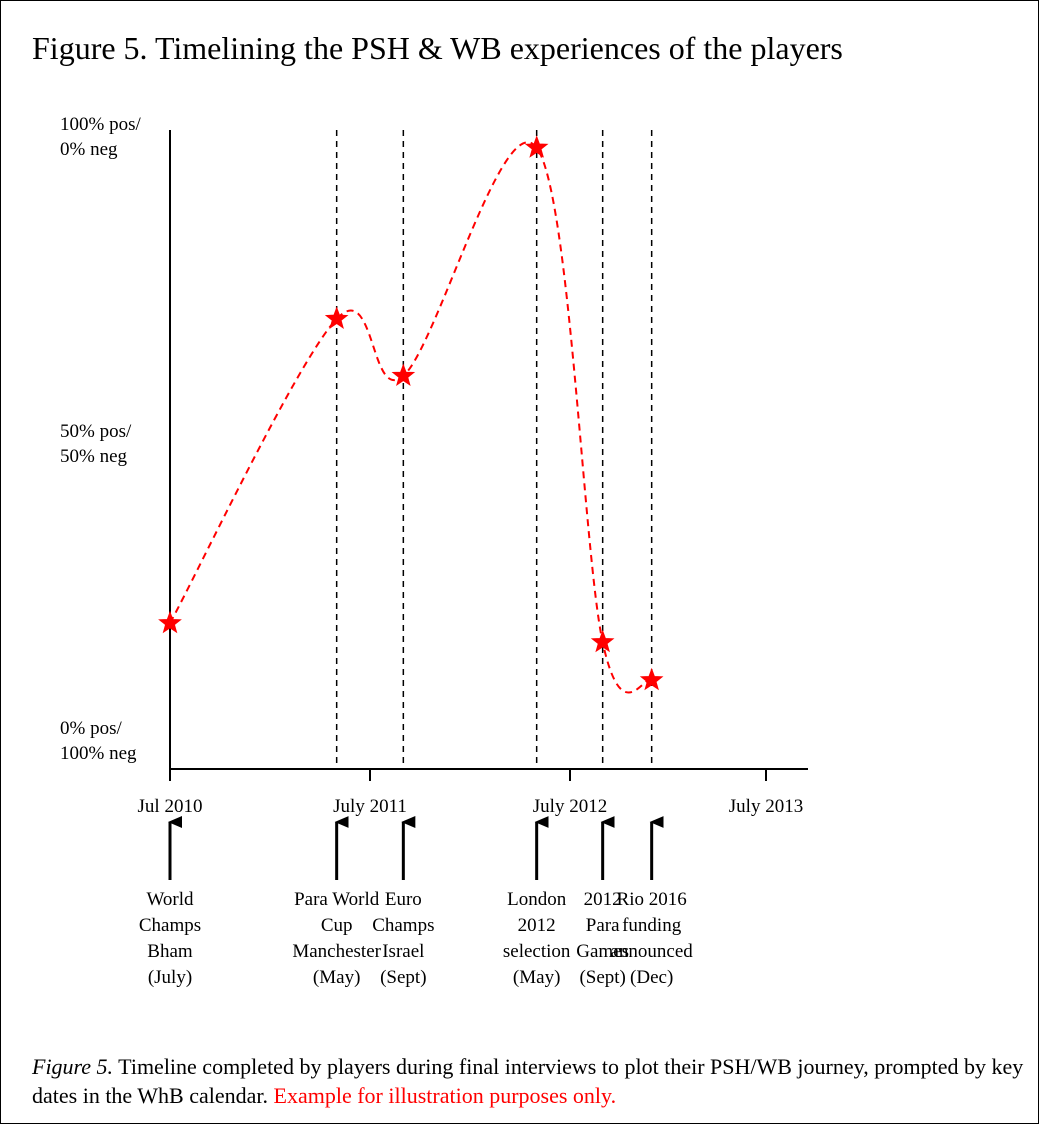 This screenshot has width=1041, height=1126. What do you see at coordinates (170, 977) in the screenshot?
I see `event-label-line: (July)` at bounding box center [170, 977].